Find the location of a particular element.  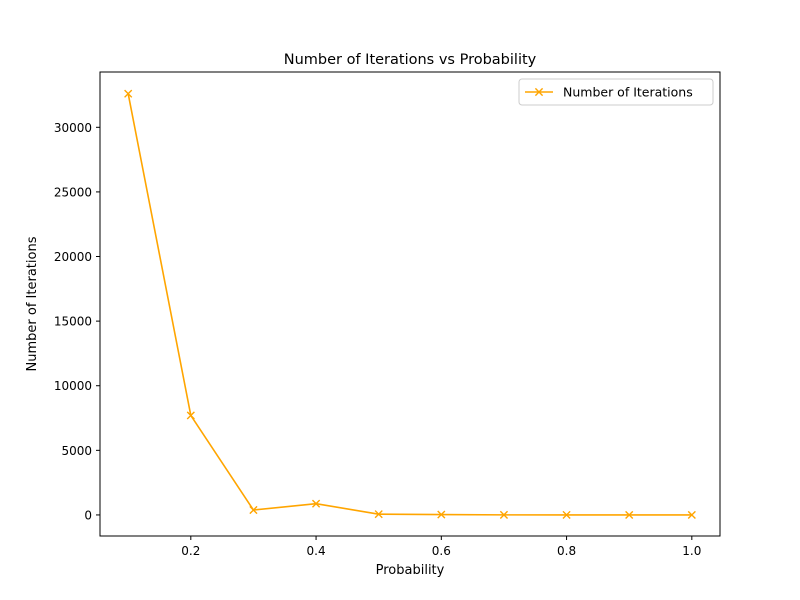

y-tick-label: 15000 is located at coordinates (73, 322).